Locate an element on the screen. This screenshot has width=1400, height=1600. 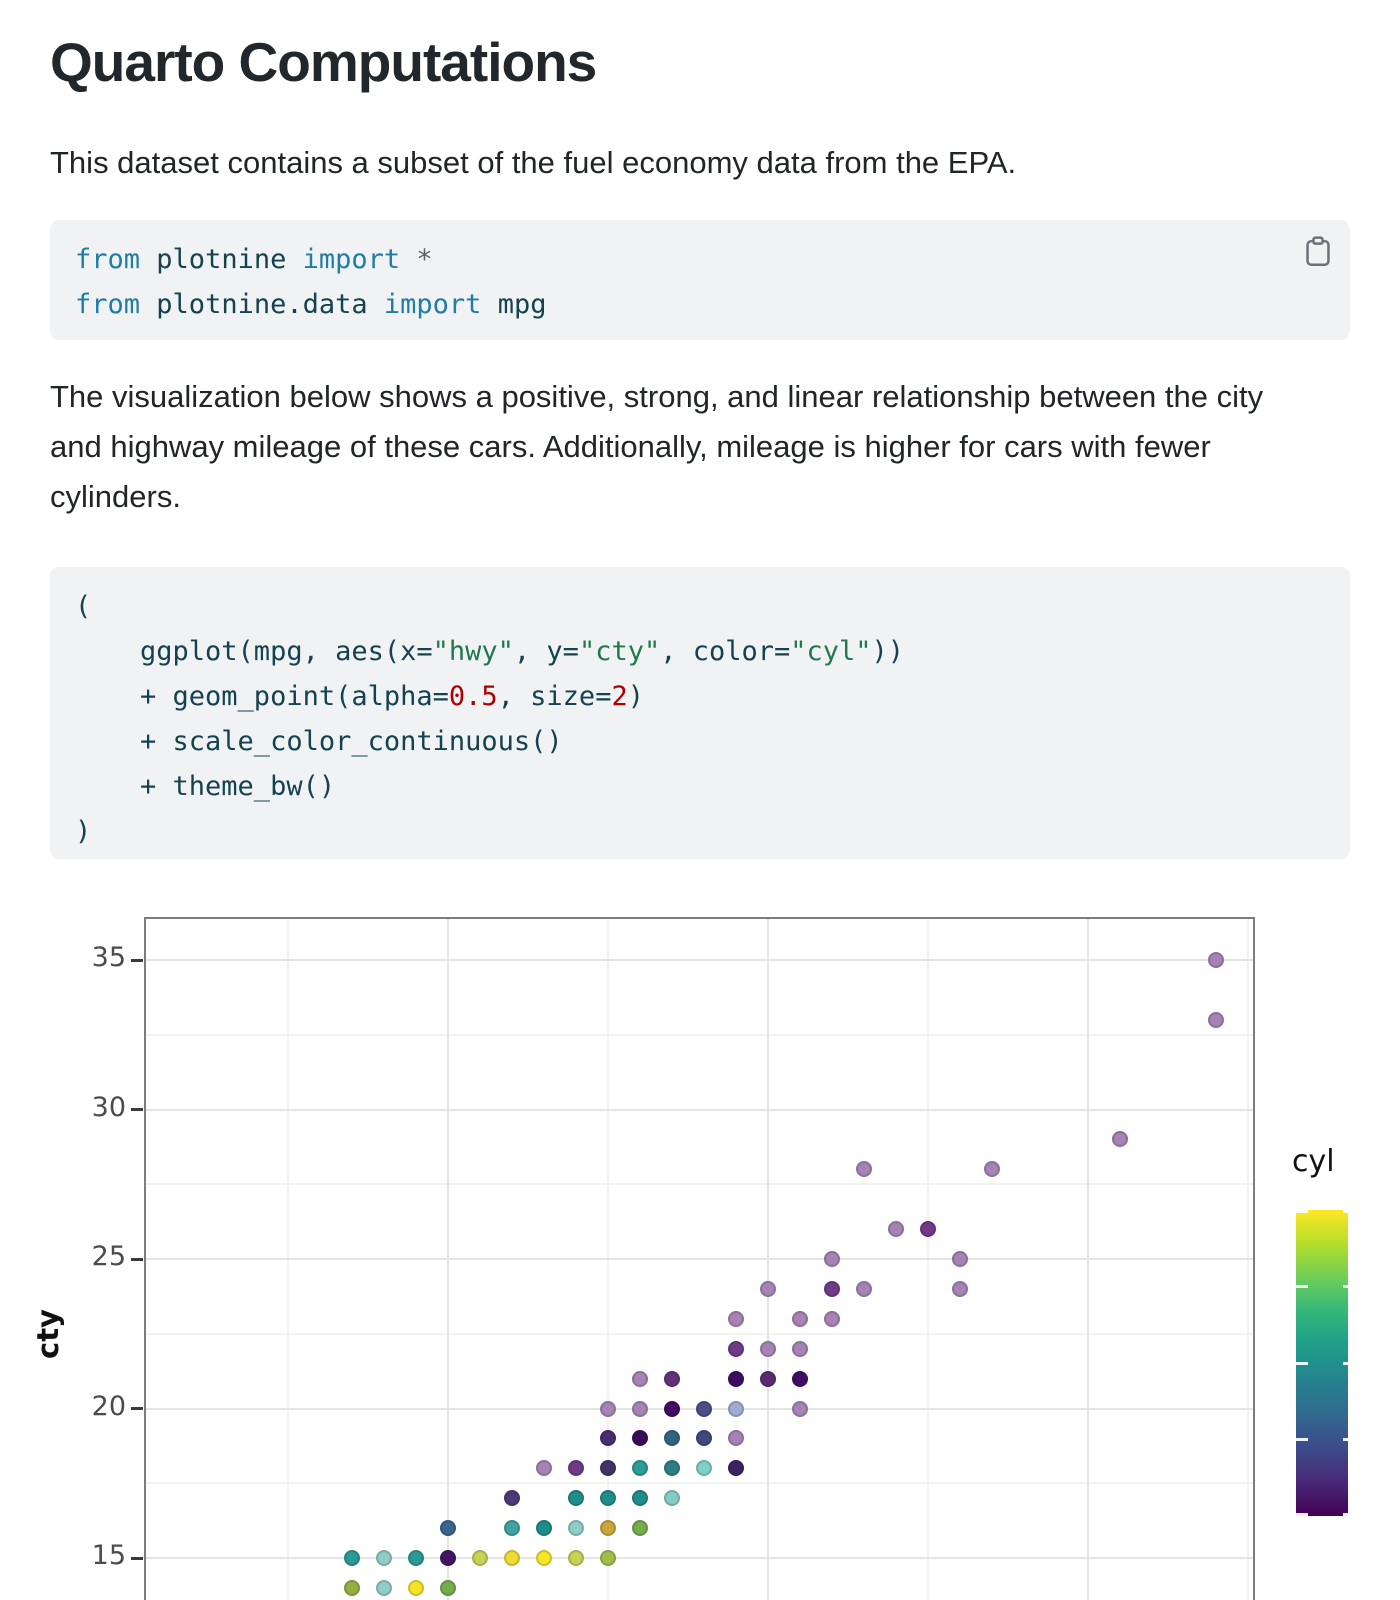
y-tick-label: 15 is located at coordinates (108, 1555).